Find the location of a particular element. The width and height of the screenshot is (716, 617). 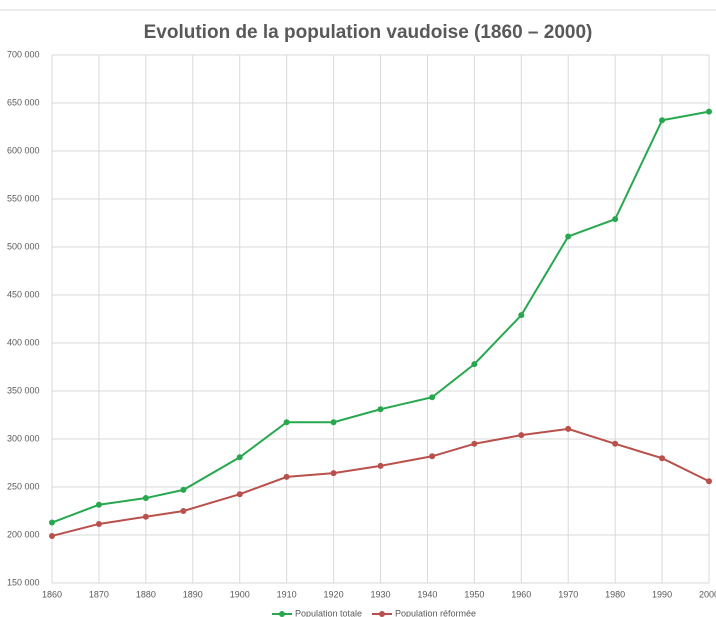

legend-label: Population réformée is located at coordinates (435, 612).